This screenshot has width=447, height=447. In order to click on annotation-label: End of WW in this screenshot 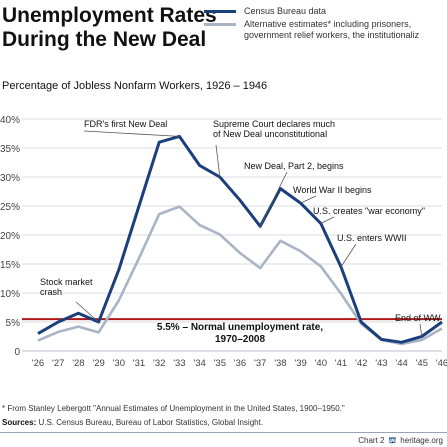, I will do `click(418, 318)`.